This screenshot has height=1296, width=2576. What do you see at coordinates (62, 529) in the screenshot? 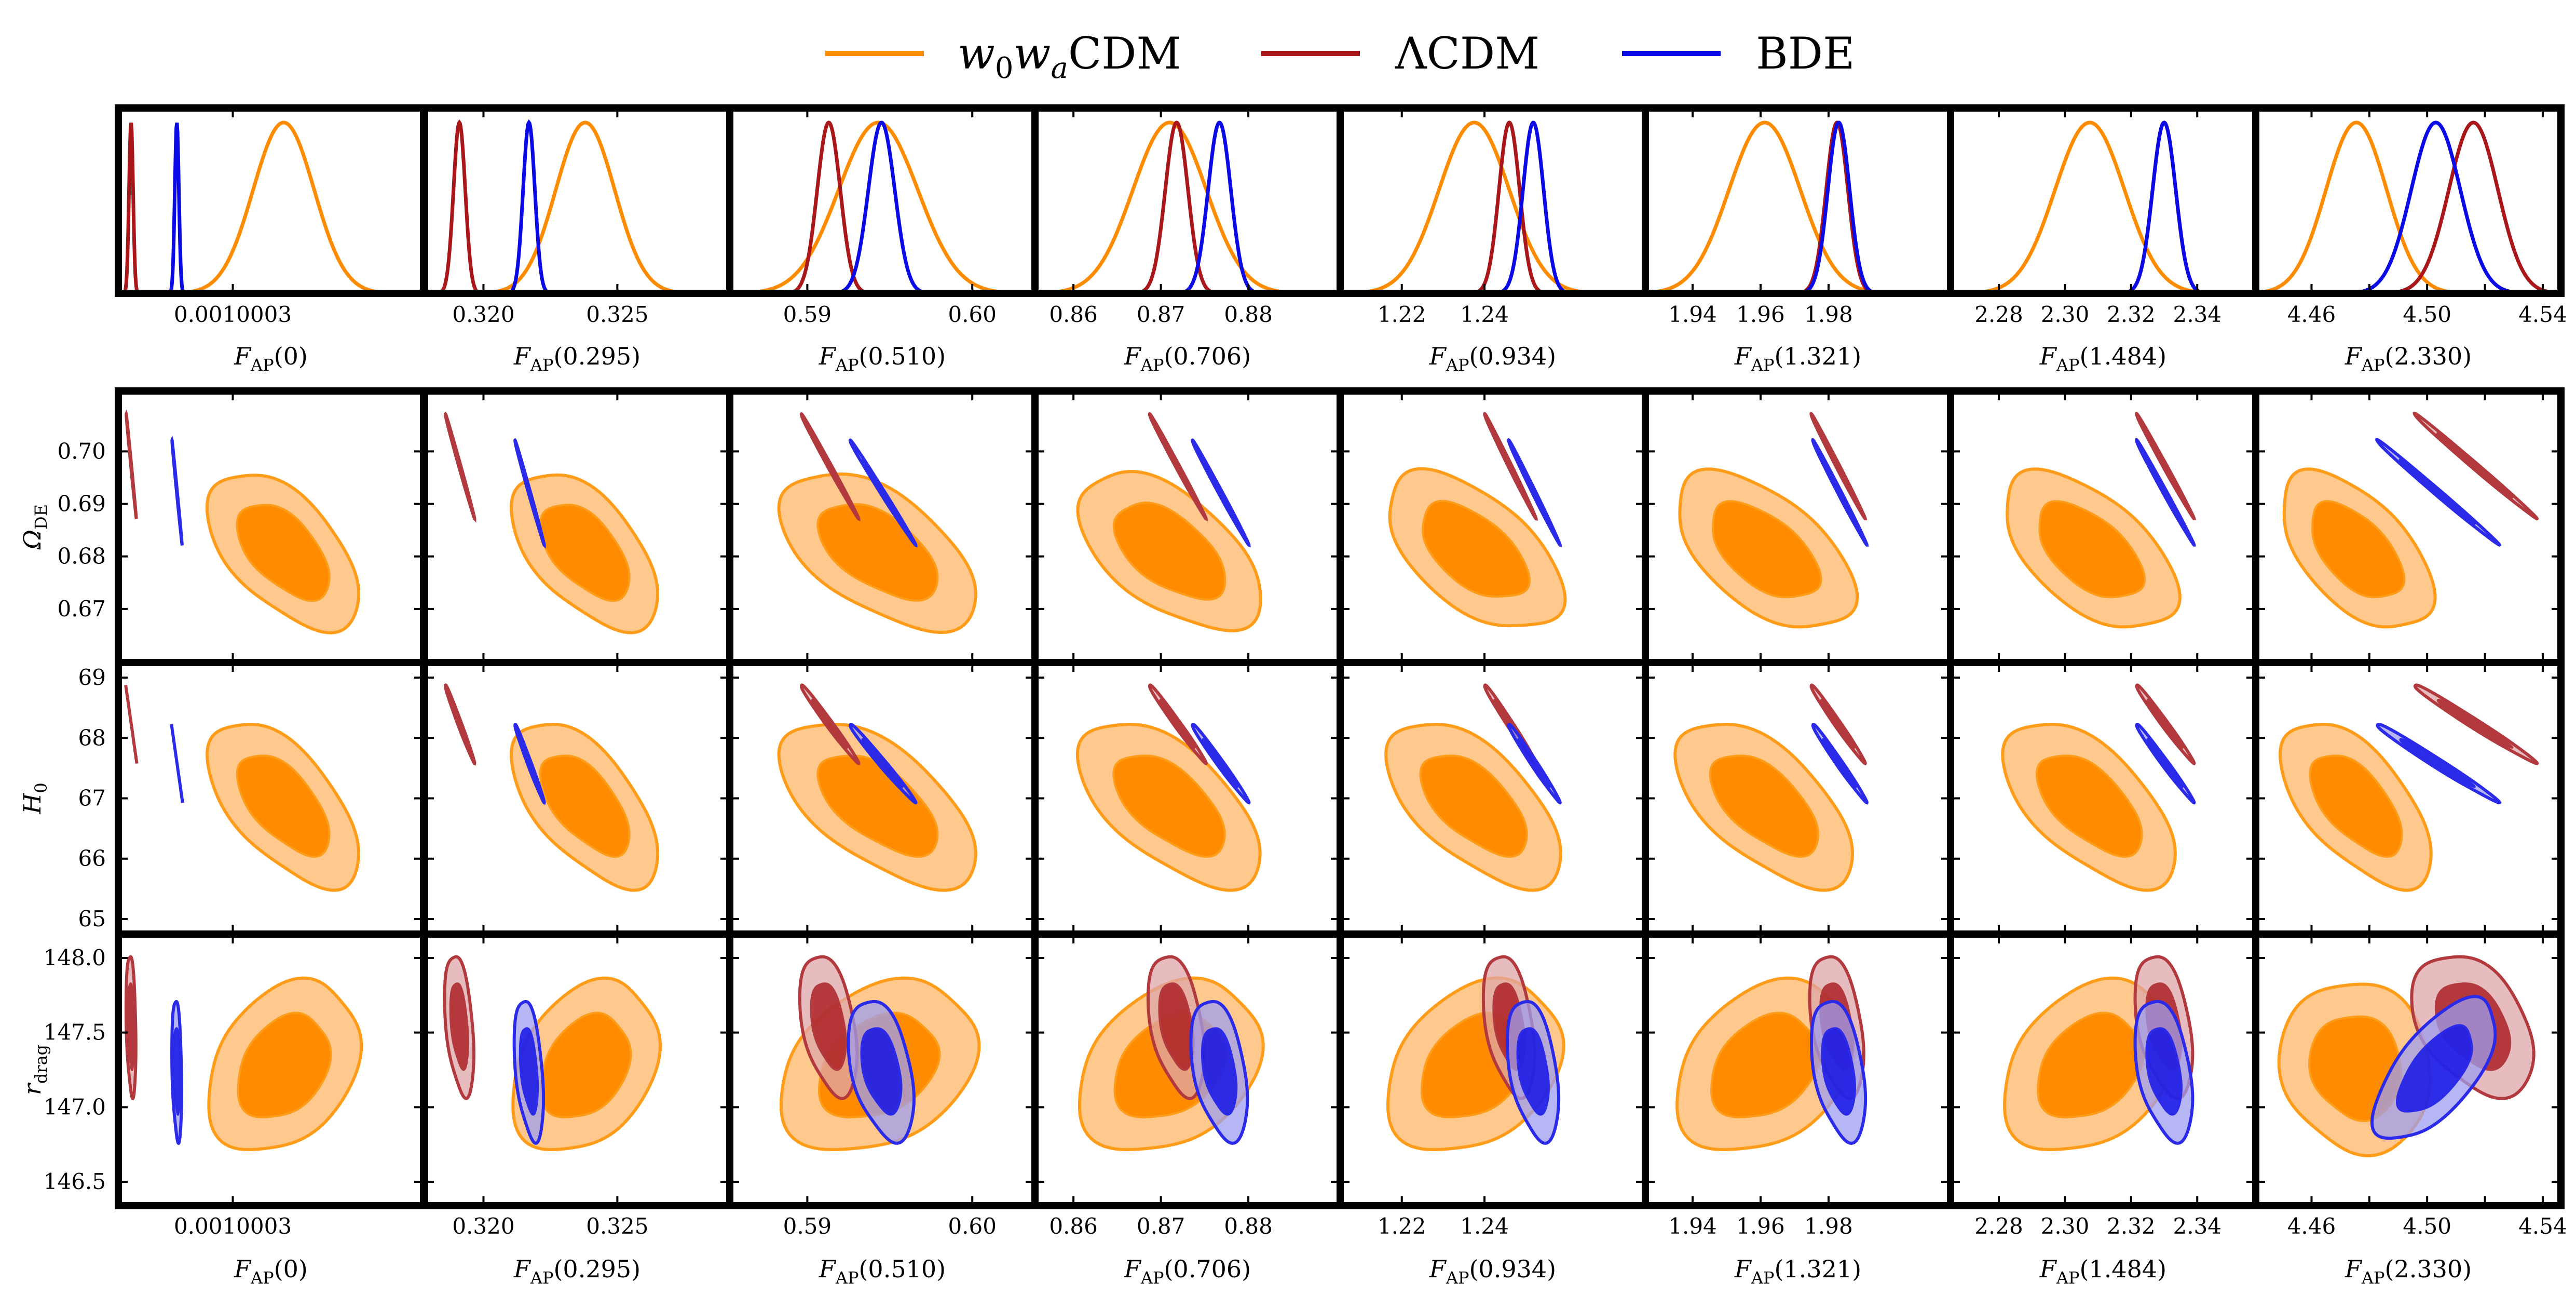
I see `y-axis: 0.67 0.68 0.69 0.70 ΩDE` at bounding box center [62, 529].